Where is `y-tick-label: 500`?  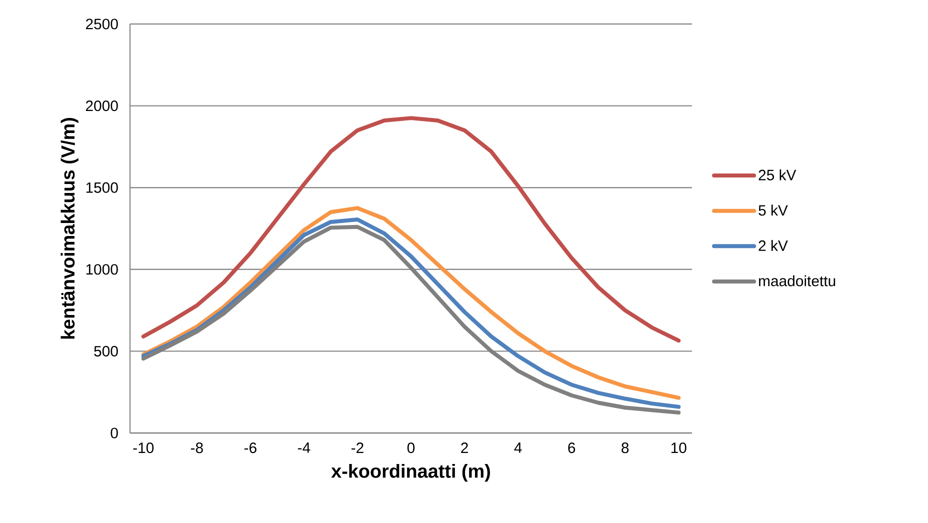 y-tick-label: 500 is located at coordinates (106, 351).